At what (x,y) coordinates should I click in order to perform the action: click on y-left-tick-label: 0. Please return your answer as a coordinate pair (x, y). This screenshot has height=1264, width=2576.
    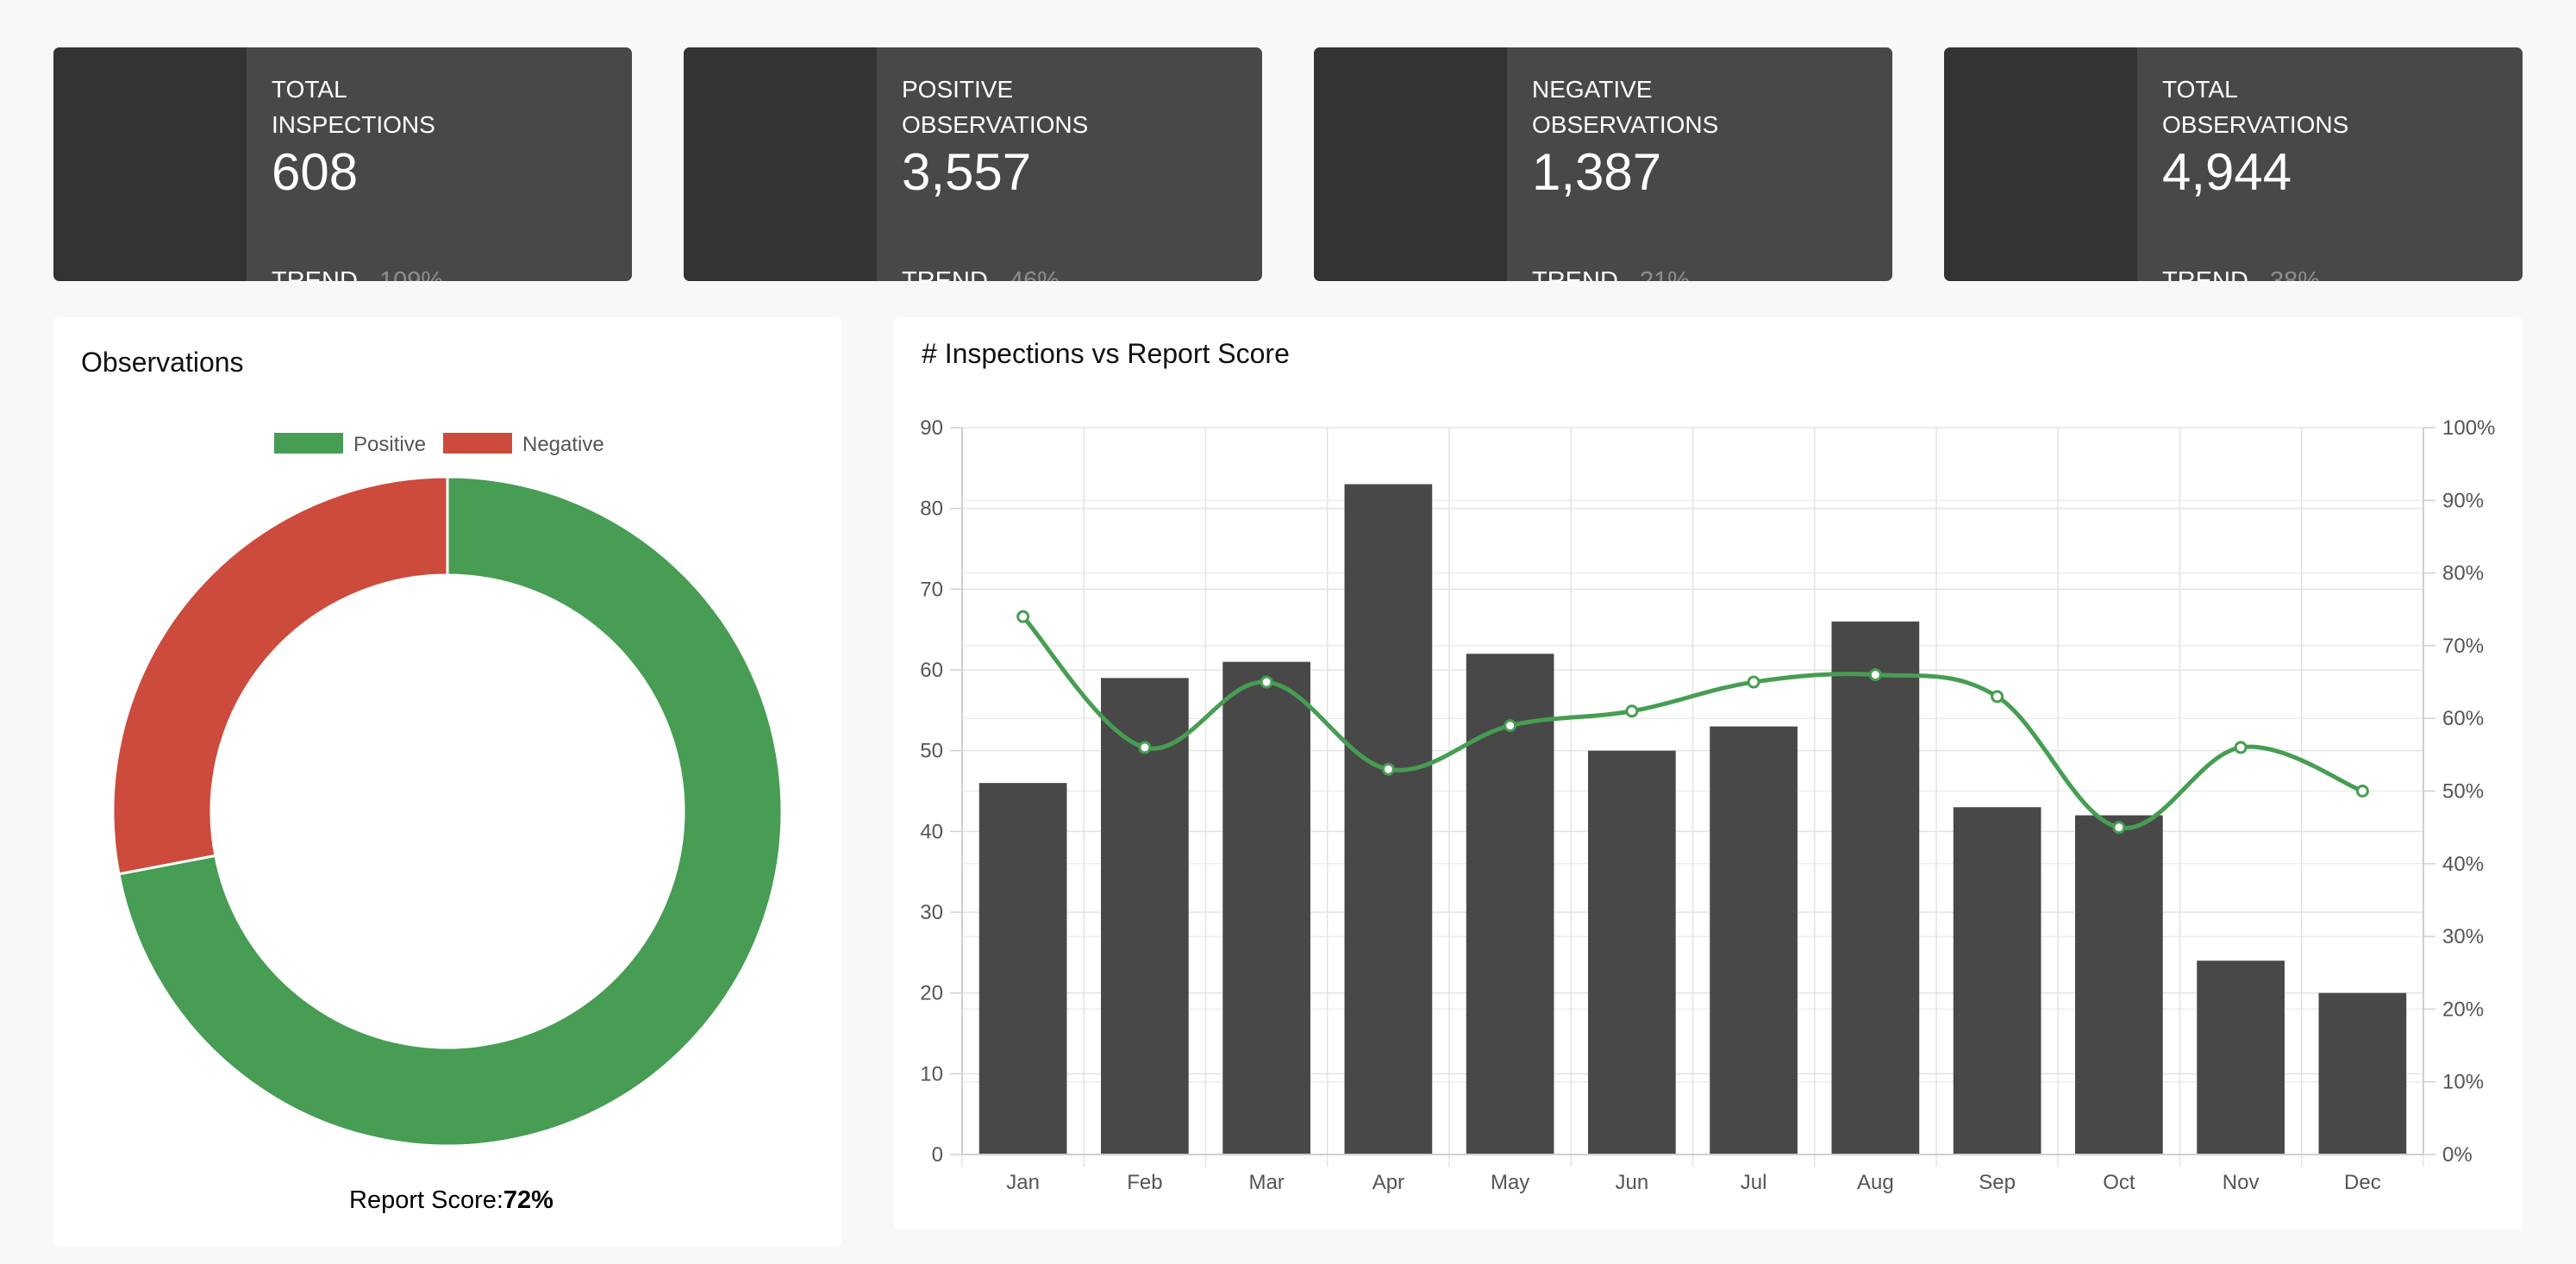
    Looking at the image, I should click on (938, 1155).